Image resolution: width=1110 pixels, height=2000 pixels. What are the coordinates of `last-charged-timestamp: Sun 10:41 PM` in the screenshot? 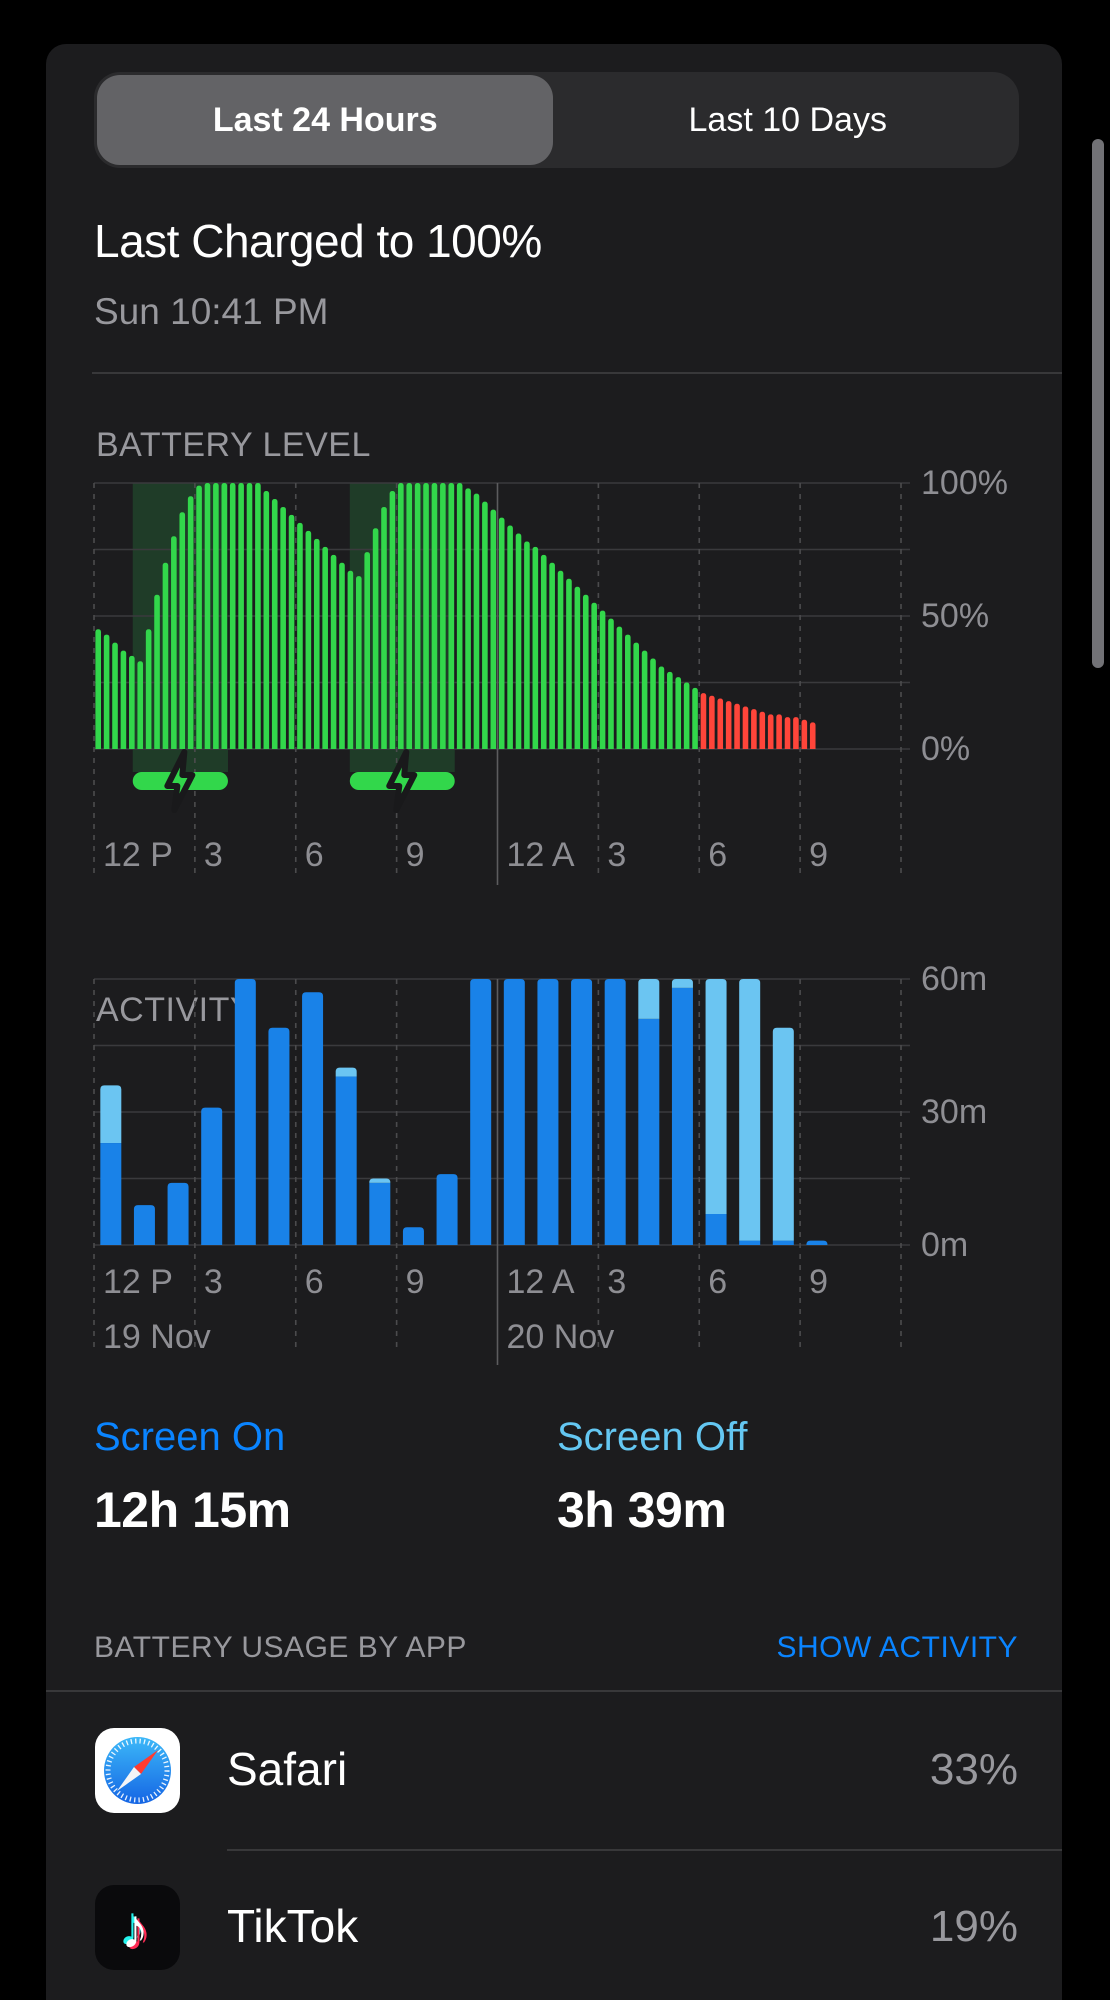 It's located at (211, 311).